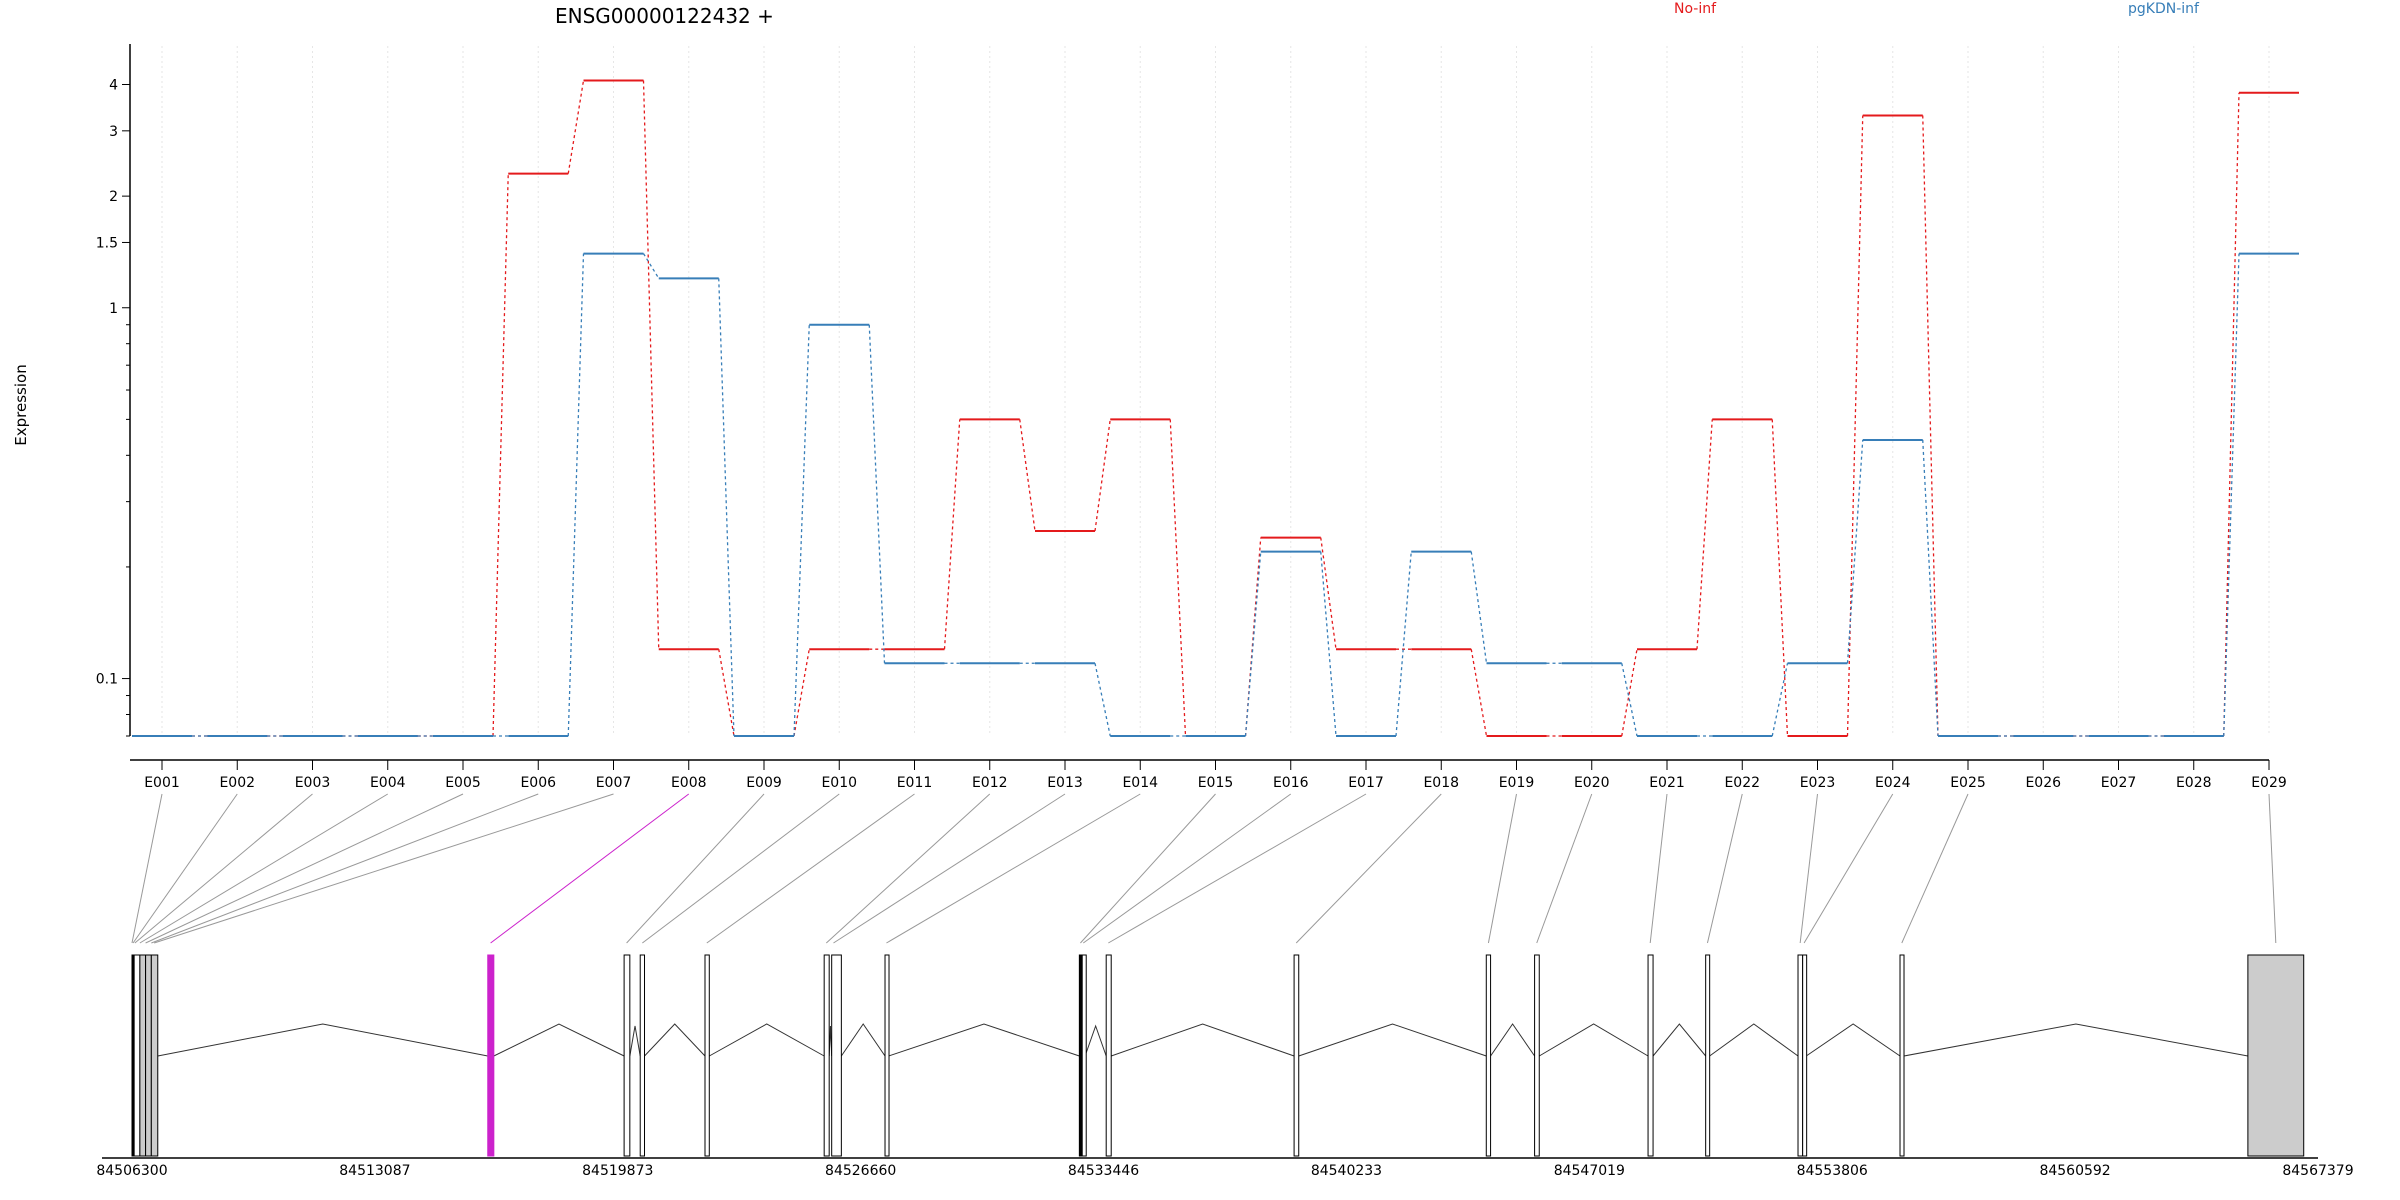  What do you see at coordinates (2074, 1171) in the screenshot?
I see `coordinate-tick-label: 84560592` at bounding box center [2074, 1171].